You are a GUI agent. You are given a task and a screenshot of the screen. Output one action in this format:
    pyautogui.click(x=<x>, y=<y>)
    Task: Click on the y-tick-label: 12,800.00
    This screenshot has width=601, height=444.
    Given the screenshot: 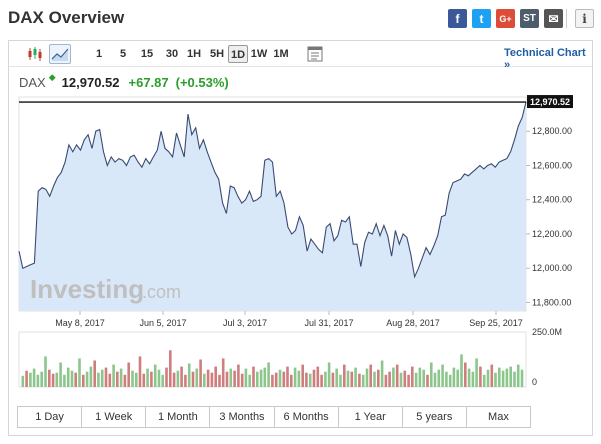 What is the action you would take?
    pyautogui.click(x=552, y=131)
    